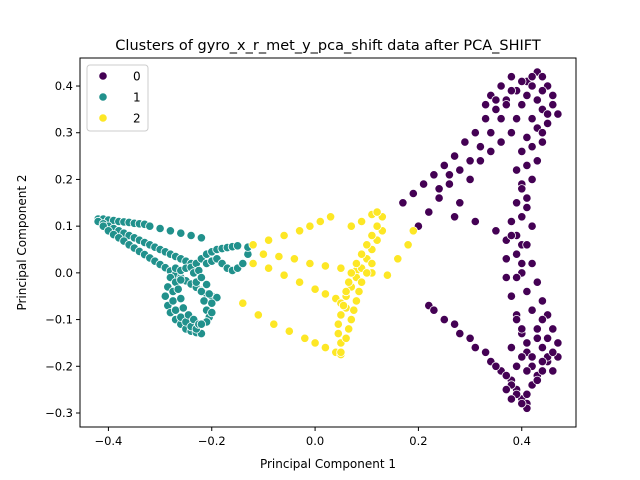 Image resolution: width=640 pixels, height=480 pixels. Describe the element at coordinates (328, 464) in the screenshot. I see `x-axis-label: Principal Component 1` at that location.